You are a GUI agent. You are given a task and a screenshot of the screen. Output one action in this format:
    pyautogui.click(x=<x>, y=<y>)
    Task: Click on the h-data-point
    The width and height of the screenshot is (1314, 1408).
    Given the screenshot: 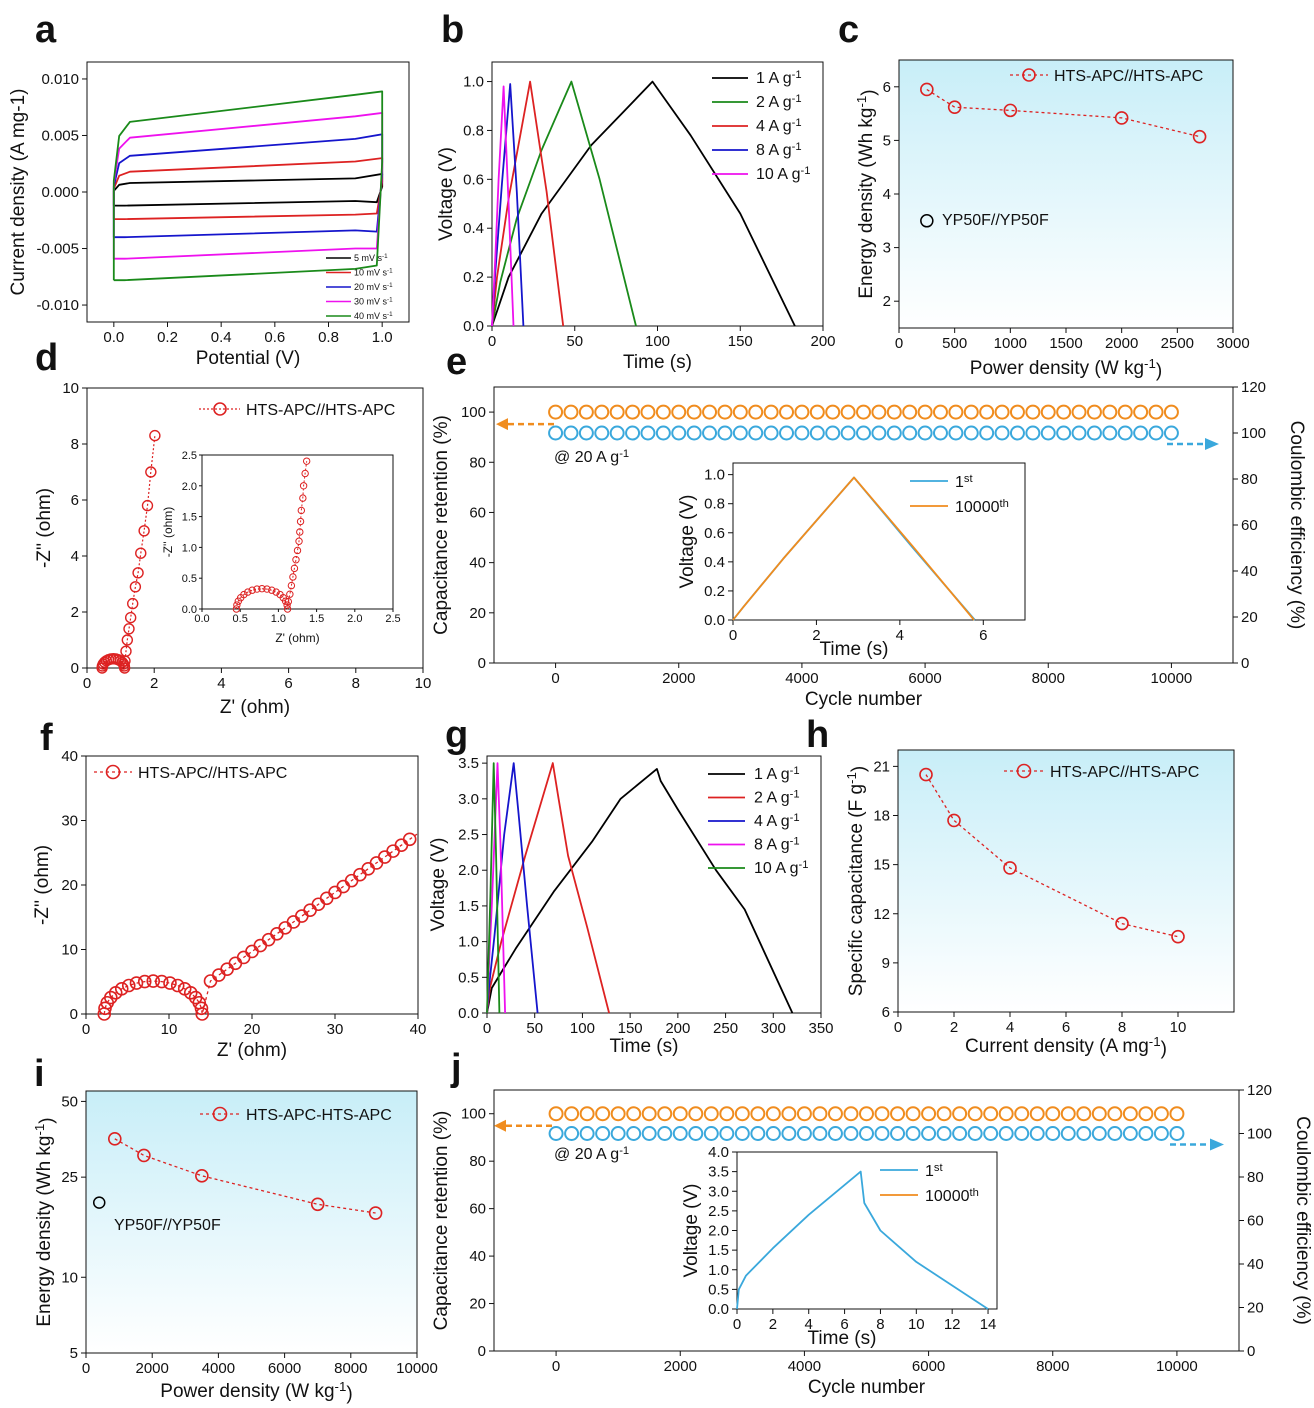 What is the action you would take?
    pyautogui.click(x=1010, y=868)
    